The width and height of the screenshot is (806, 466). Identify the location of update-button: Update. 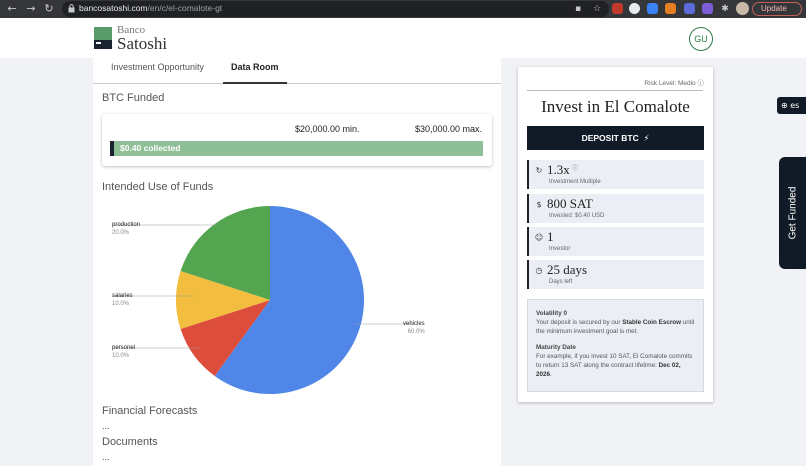
(777, 9).